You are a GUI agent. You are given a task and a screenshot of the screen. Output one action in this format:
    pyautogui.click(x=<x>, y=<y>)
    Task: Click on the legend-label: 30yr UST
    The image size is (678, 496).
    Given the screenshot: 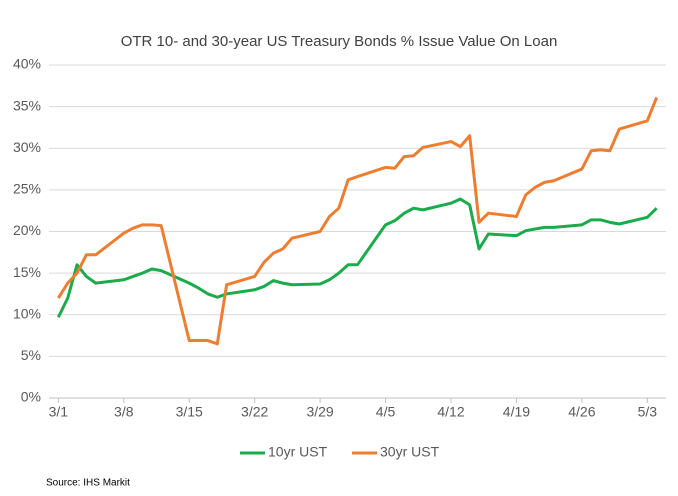 What is the action you would take?
    pyautogui.click(x=410, y=452)
    